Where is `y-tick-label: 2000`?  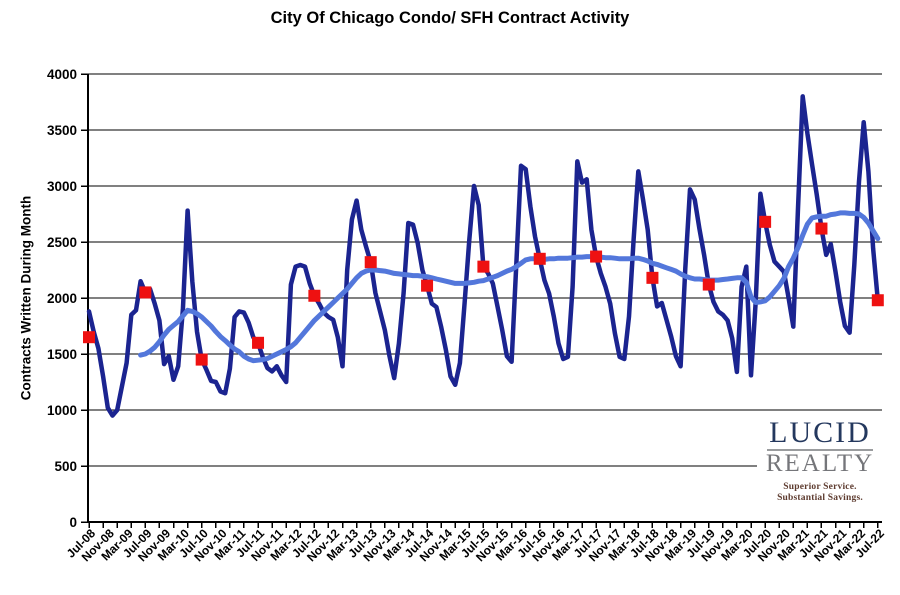
y-tick-label: 2000 is located at coordinates (62, 298).